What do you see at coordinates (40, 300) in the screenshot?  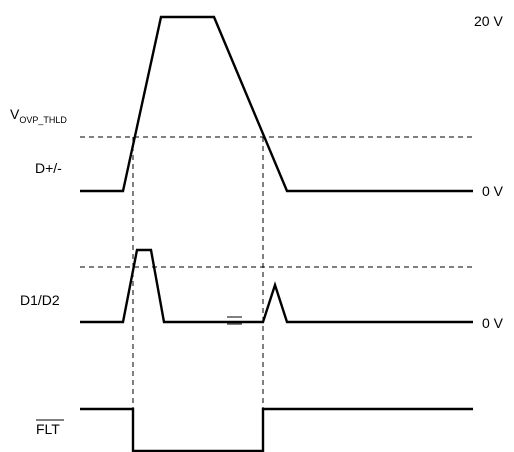 I see `d1d2-label: D1/D2` at bounding box center [40, 300].